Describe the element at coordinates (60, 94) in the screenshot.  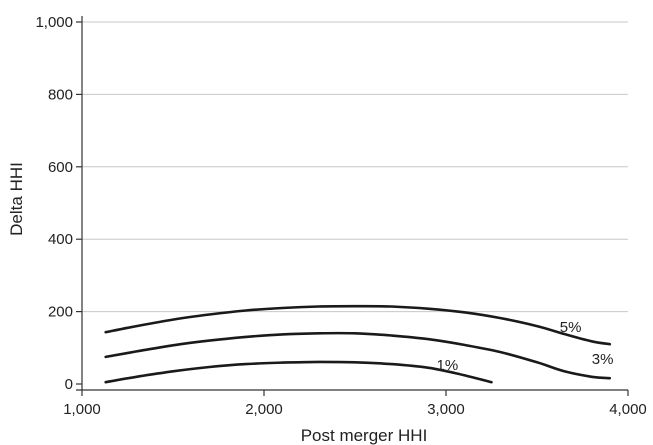
I see `y-tick-label-800: 800` at that location.